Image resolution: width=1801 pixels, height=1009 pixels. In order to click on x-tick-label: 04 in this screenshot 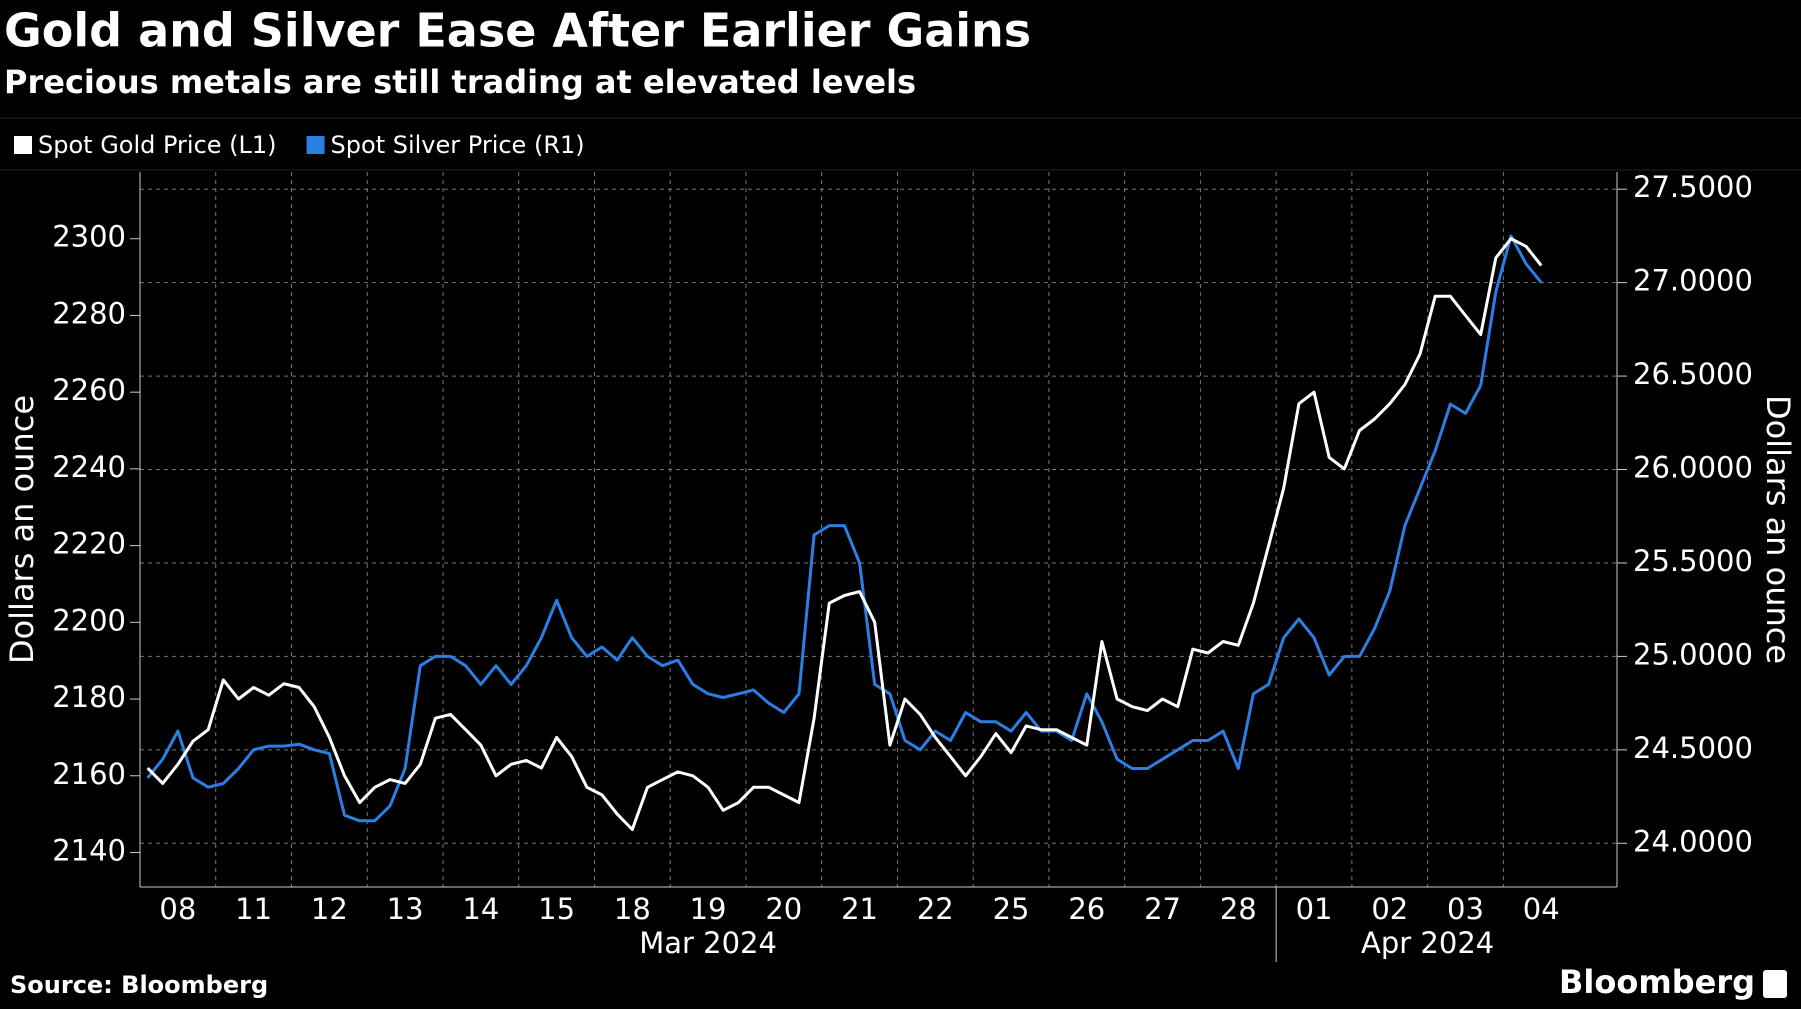, I will do `click(1541, 909)`.